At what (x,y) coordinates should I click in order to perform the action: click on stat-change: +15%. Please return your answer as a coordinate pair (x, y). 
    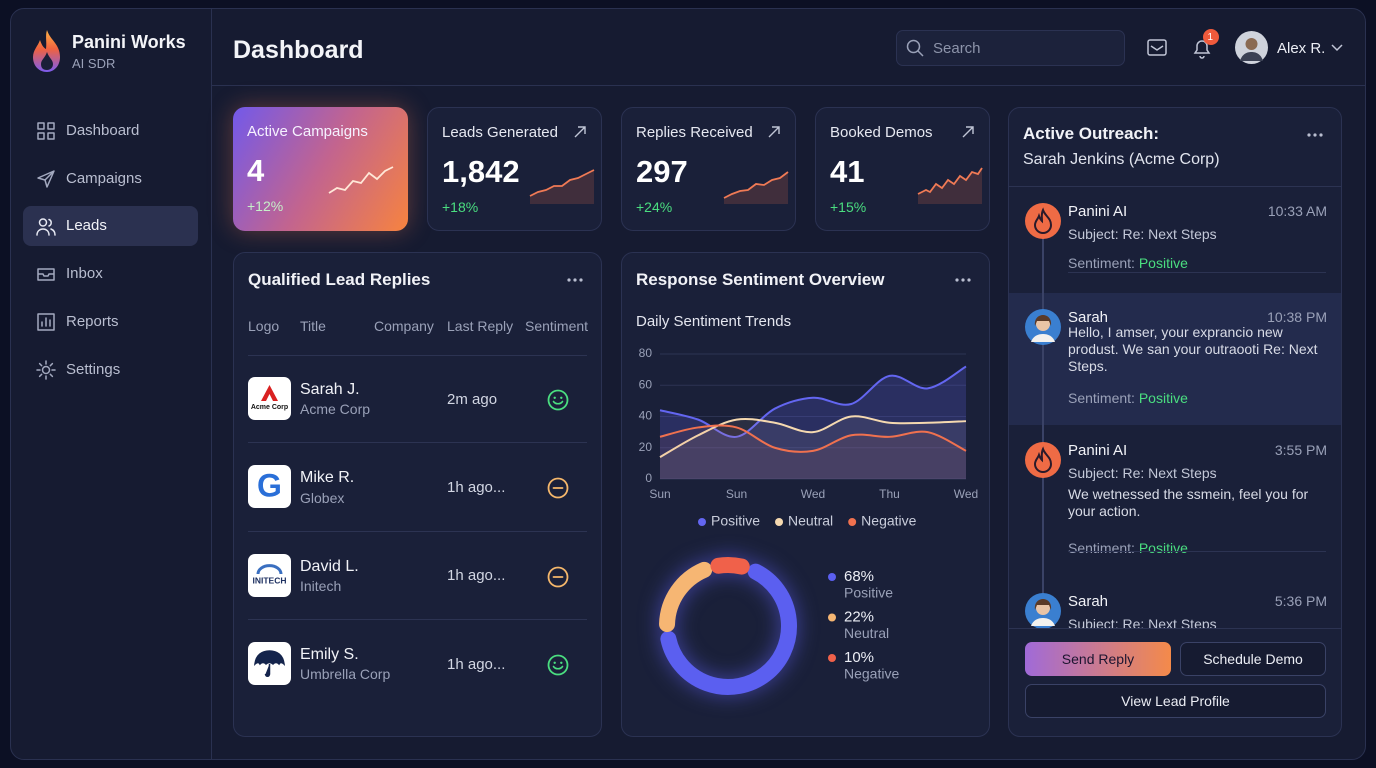
    Looking at the image, I should click on (848, 207).